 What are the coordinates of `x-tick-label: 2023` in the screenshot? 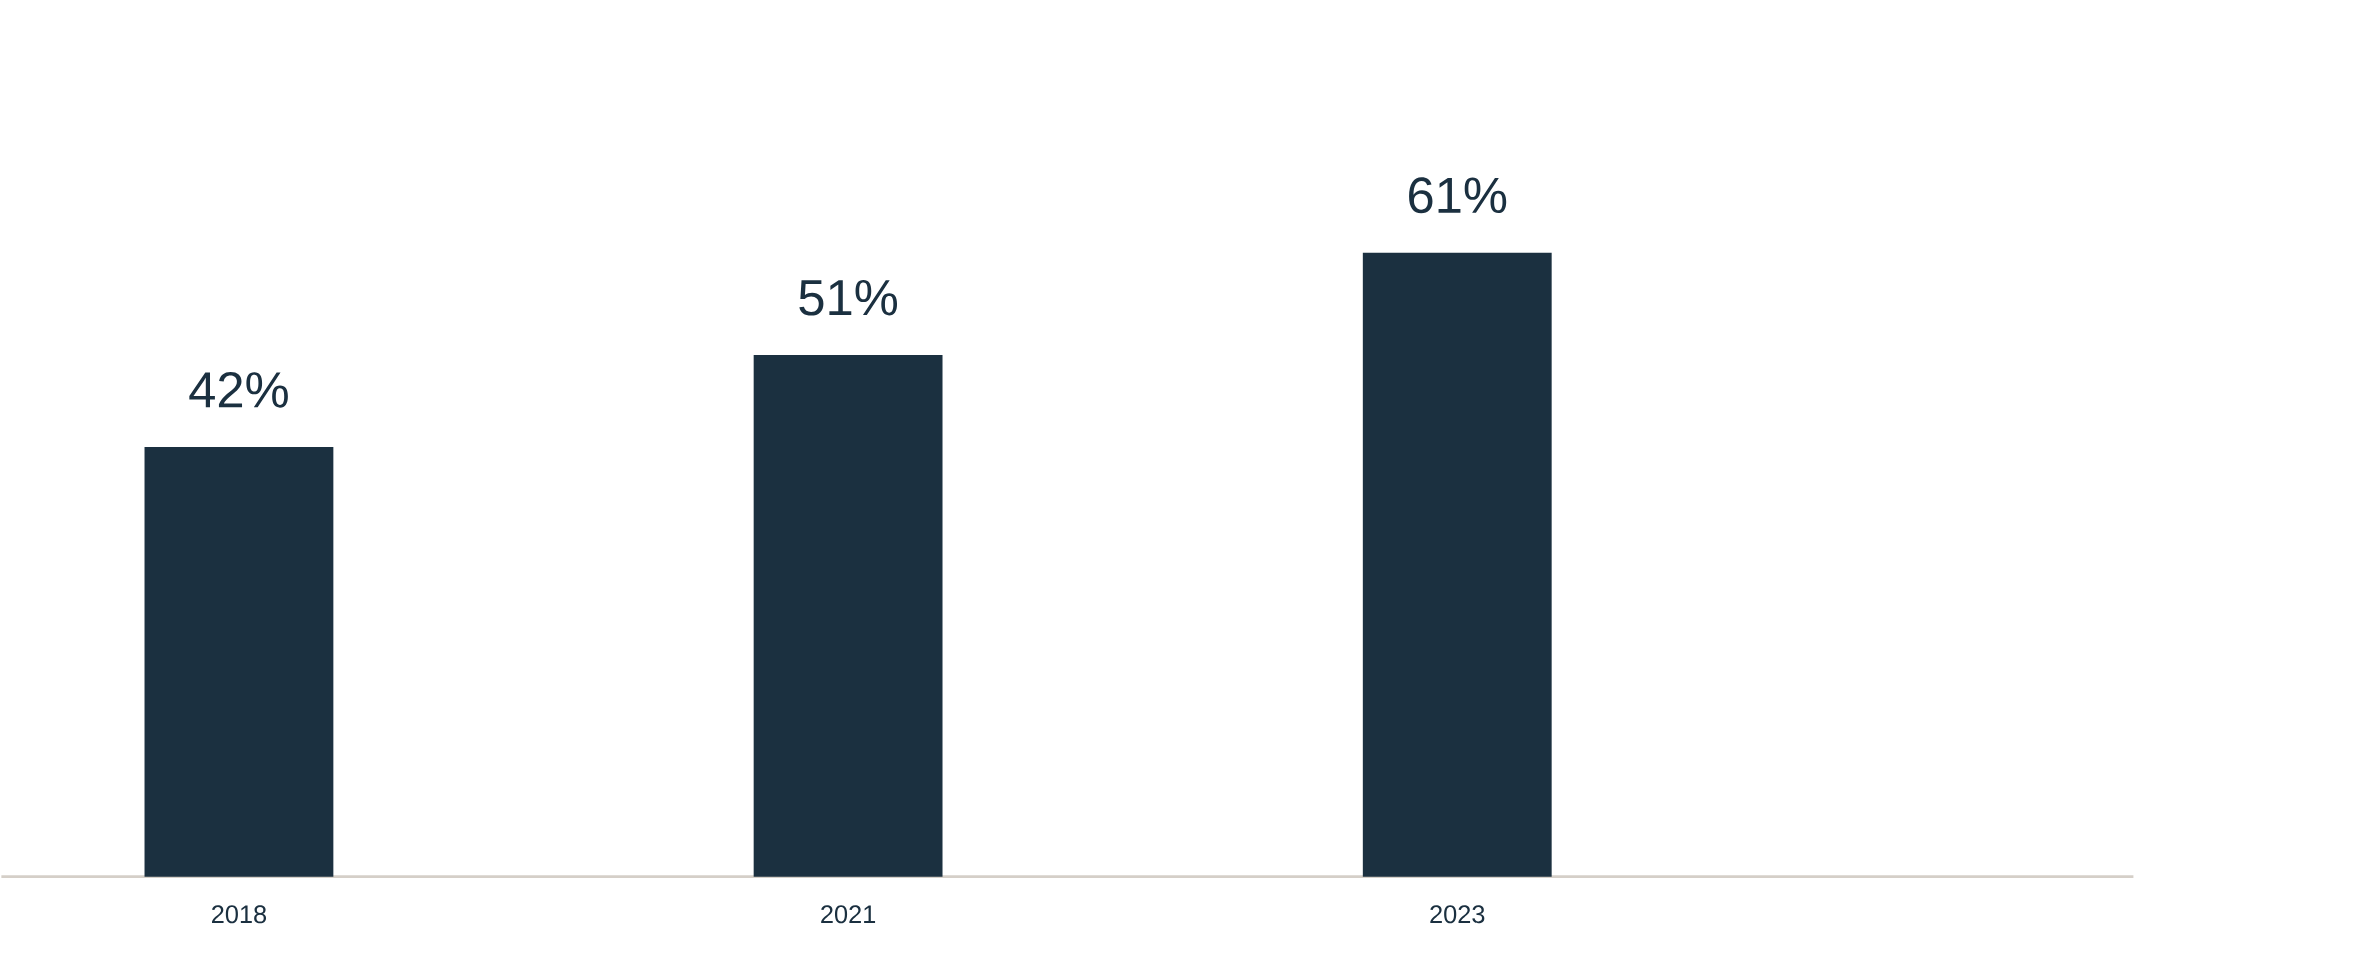 It's located at (1457, 914).